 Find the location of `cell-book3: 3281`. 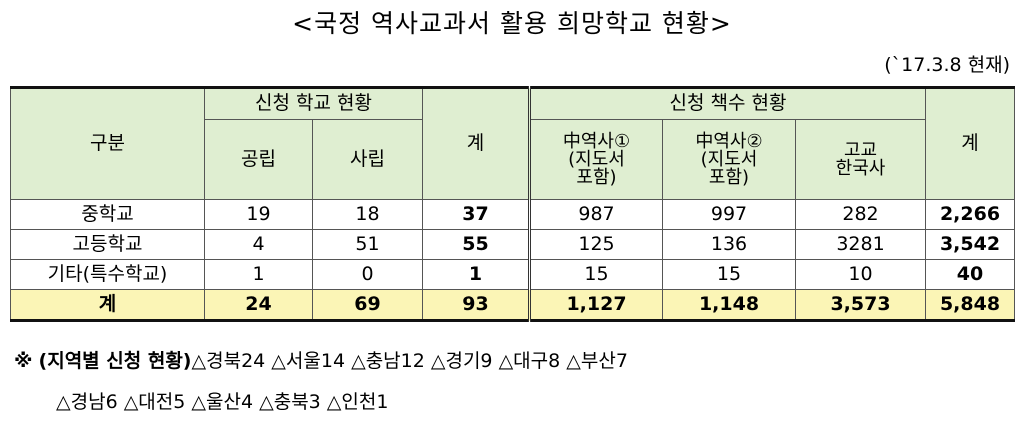

cell-book3: 3281 is located at coordinates (860, 244).